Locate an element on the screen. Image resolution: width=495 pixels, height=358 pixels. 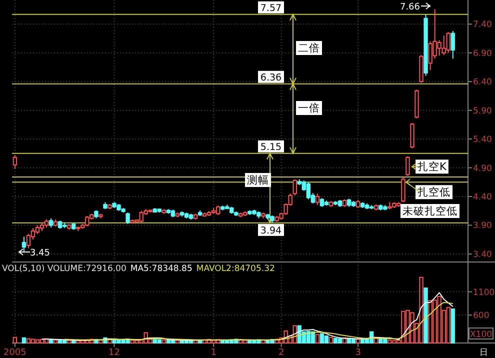
y-tick-label: 3.90 is located at coordinates (482, 226).